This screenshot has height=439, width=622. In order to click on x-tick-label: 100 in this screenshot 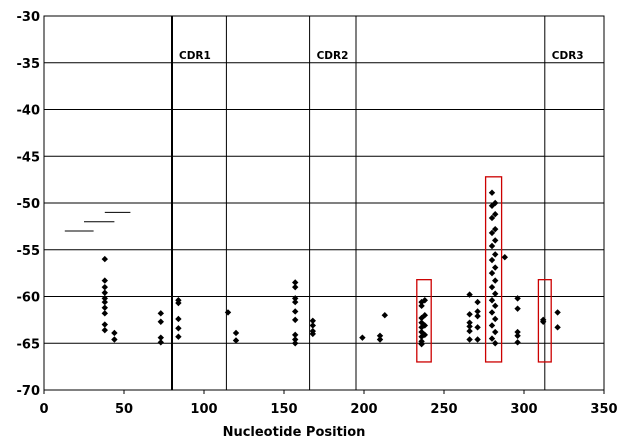, I will do `click(203, 409)`.